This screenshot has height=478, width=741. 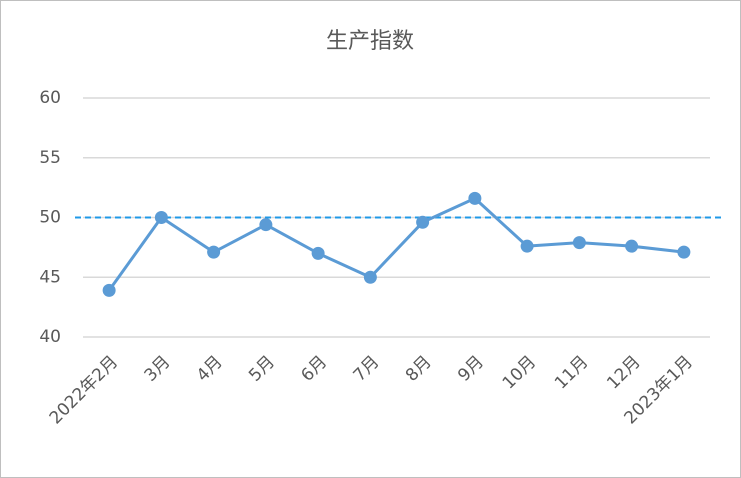 What do you see at coordinates (50, 277) in the screenshot?
I see `y-tick-label: 45` at bounding box center [50, 277].